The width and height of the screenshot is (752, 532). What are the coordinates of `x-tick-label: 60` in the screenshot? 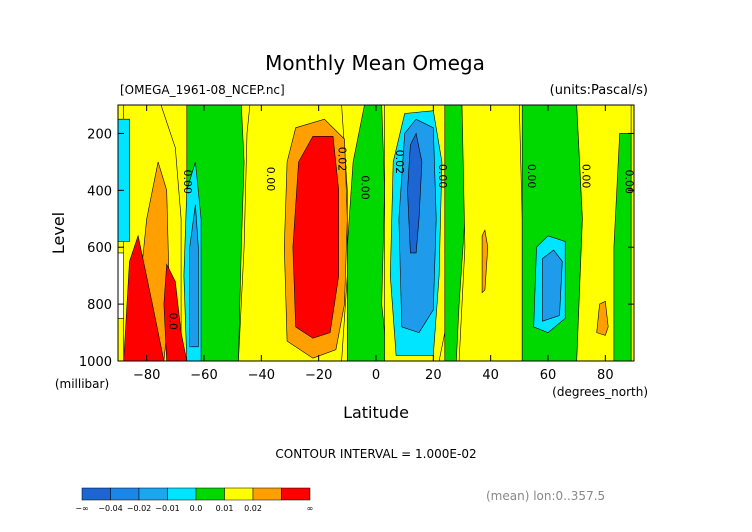 It's located at (548, 375).